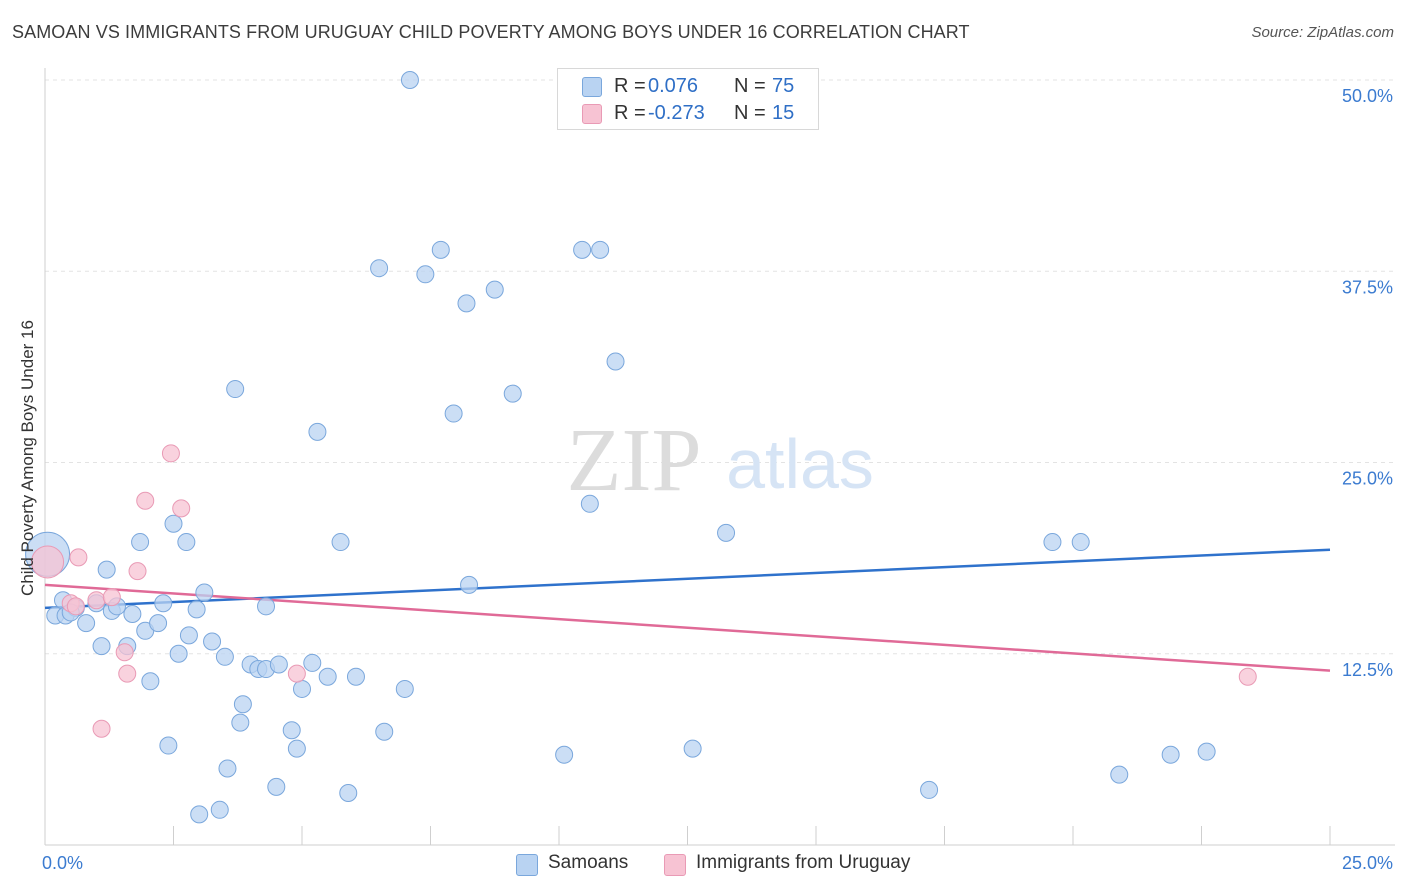  What do you see at coordinates (592, 114) in the screenshot?
I see `legend-swatch-pink` at bounding box center [592, 114].